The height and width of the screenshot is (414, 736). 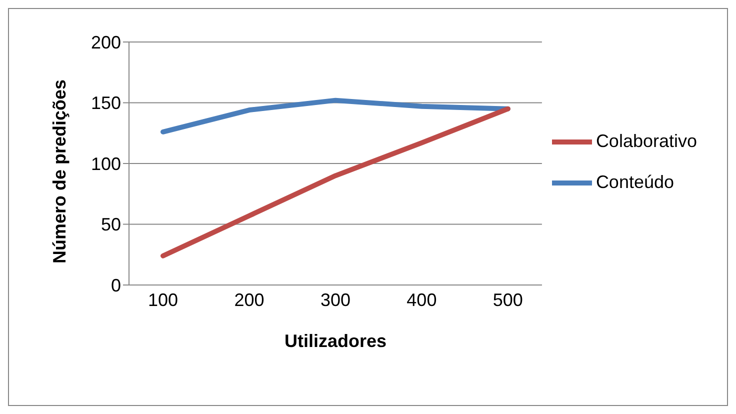 What do you see at coordinates (507, 300) in the screenshot?
I see `x-tick-label: 500` at bounding box center [507, 300].